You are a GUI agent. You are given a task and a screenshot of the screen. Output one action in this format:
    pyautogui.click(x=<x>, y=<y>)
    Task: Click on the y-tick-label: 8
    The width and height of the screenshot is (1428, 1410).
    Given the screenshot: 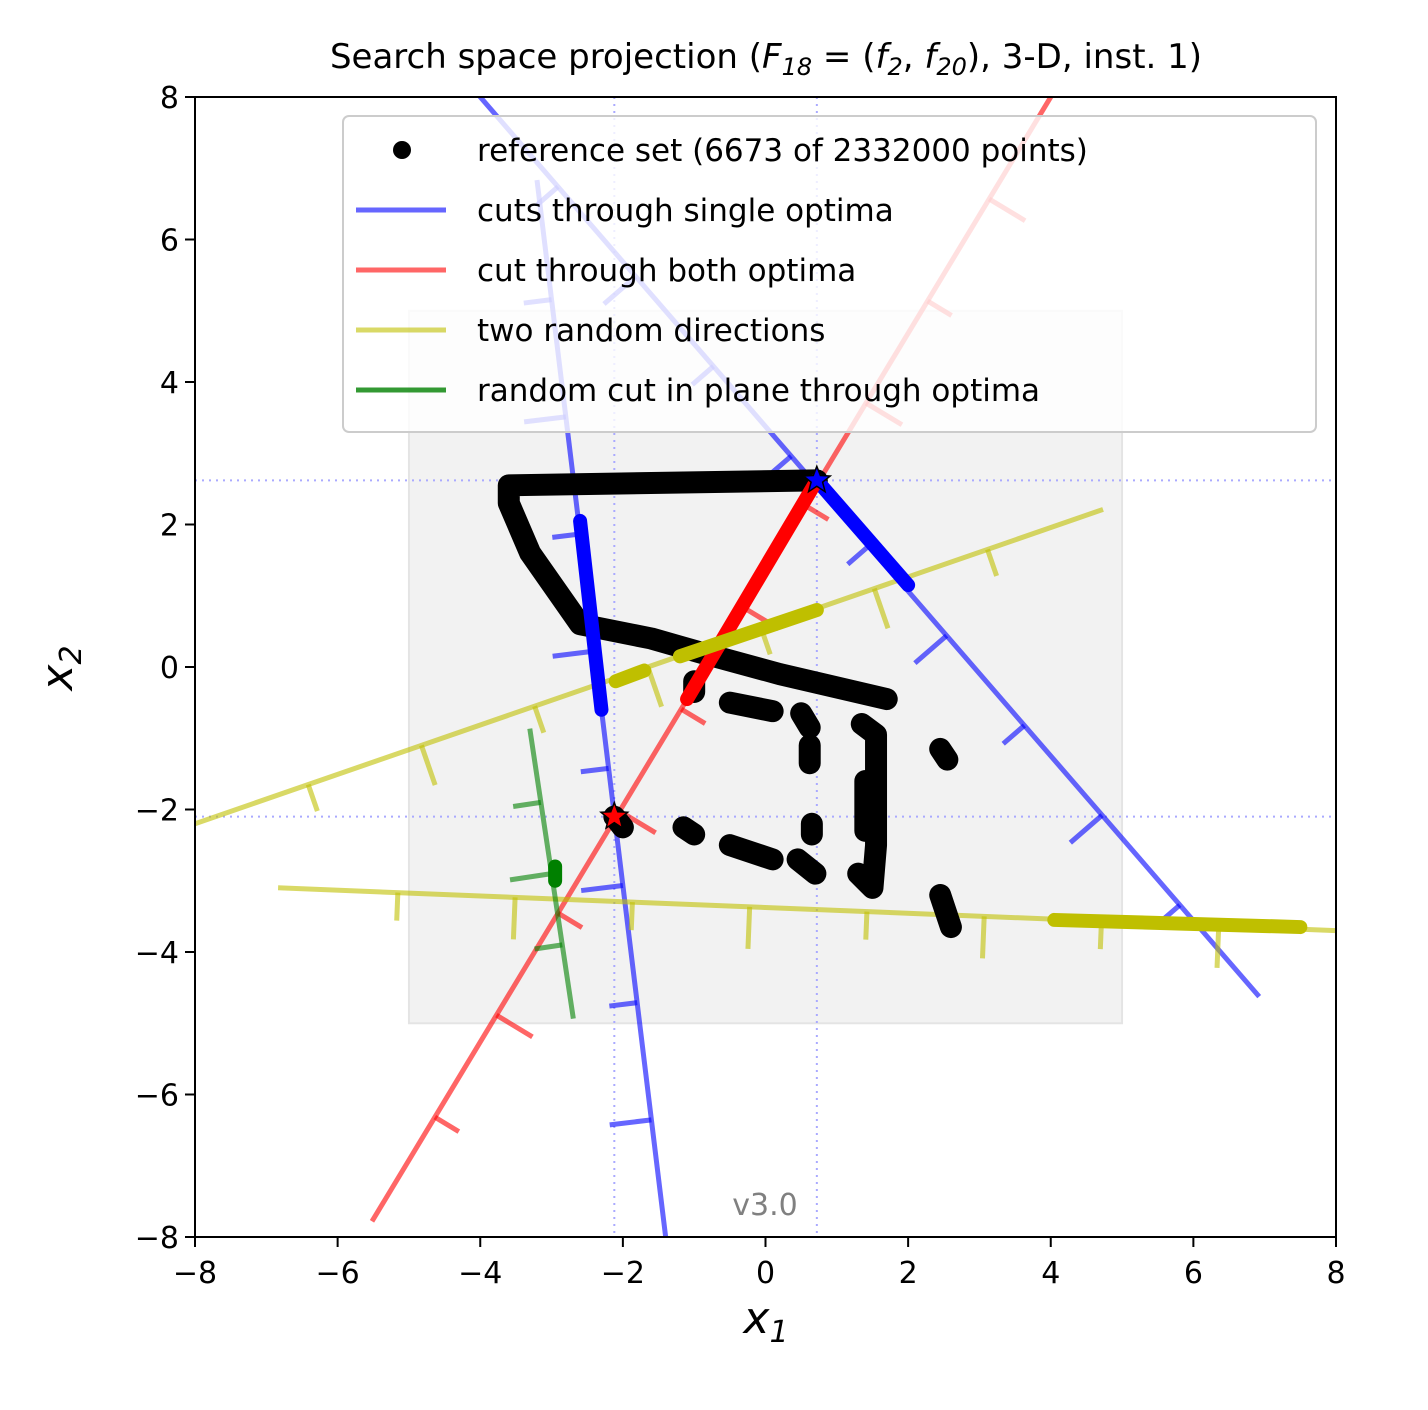 What is the action you would take?
    pyautogui.click(x=169, y=98)
    